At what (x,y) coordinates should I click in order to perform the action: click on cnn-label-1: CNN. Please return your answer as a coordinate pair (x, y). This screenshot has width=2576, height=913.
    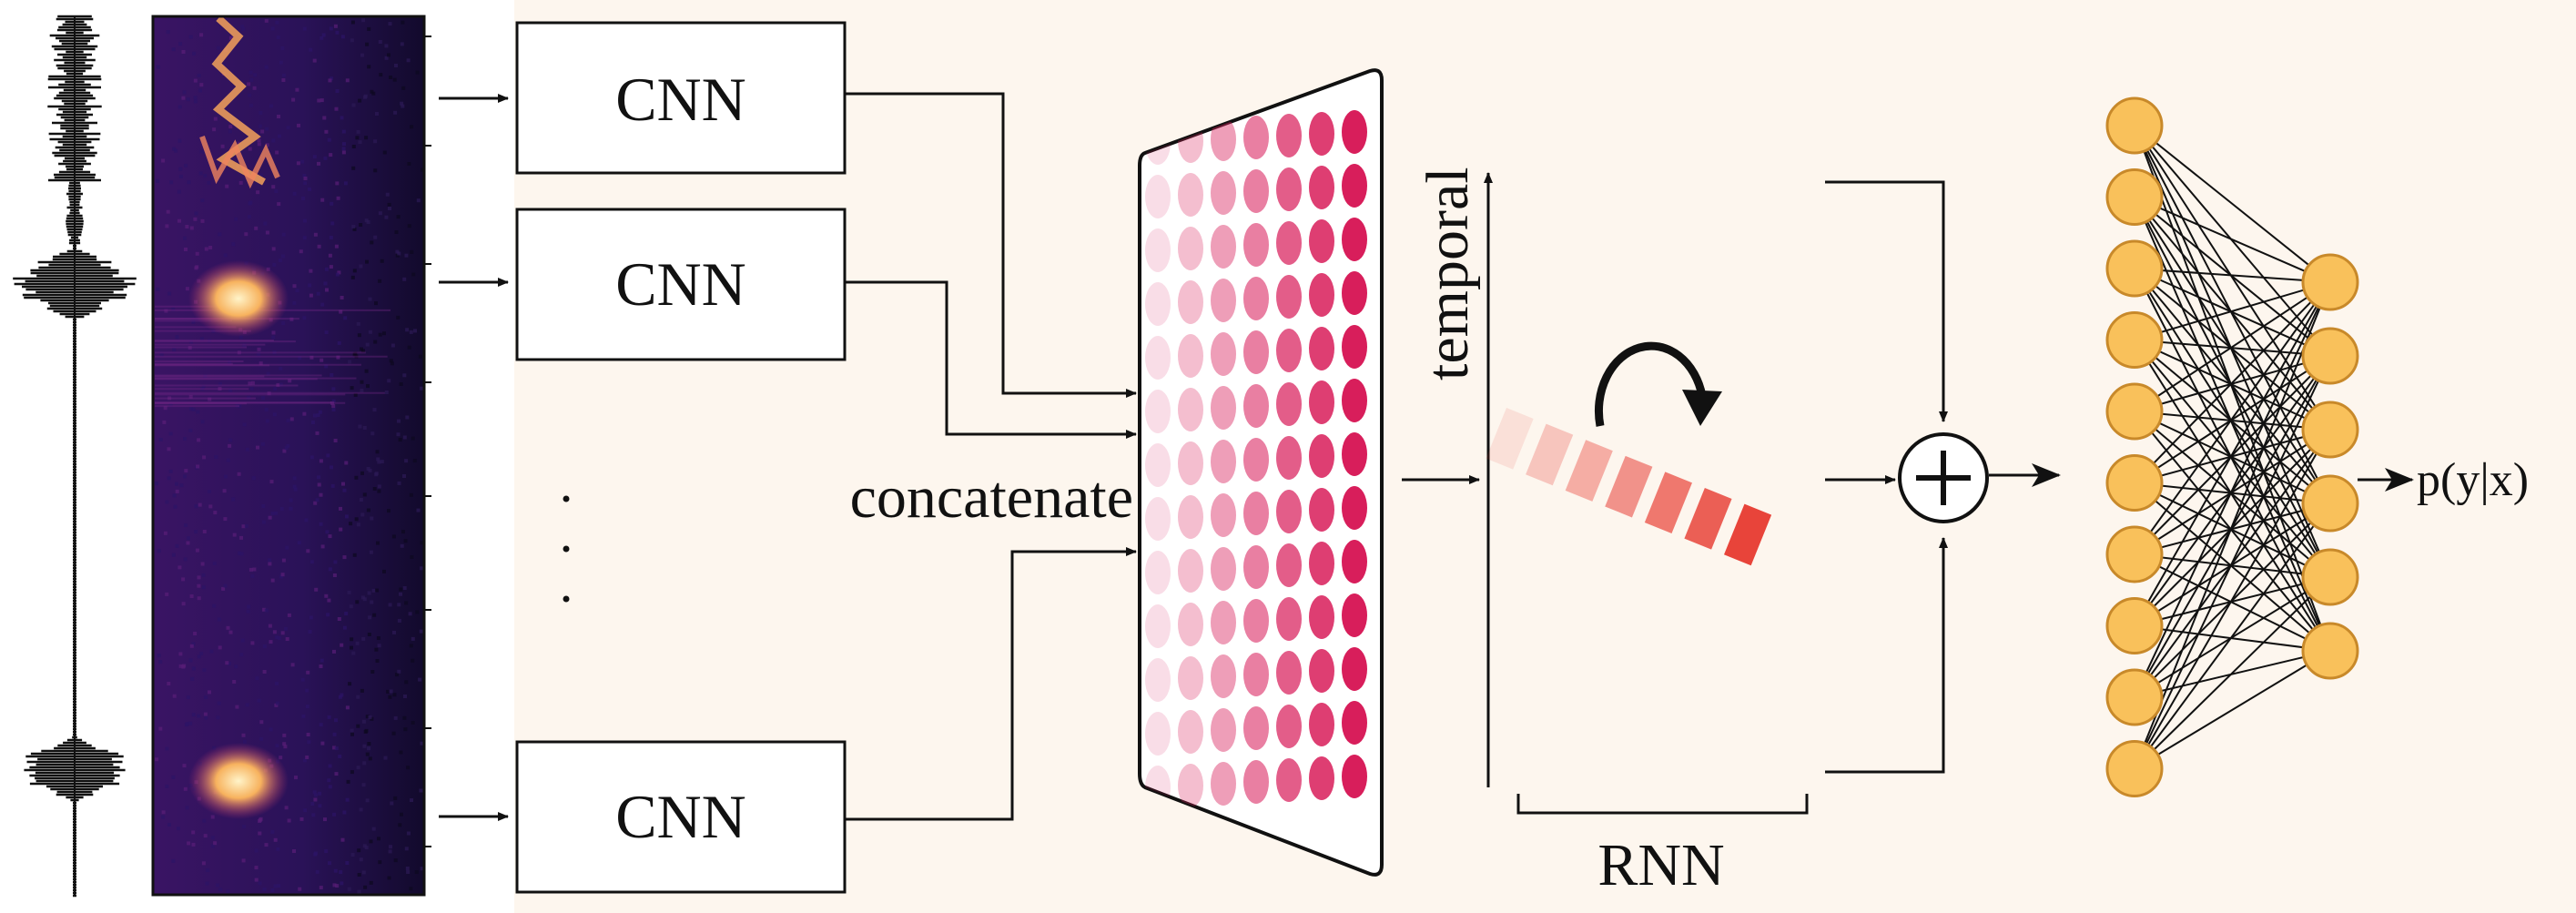
    Looking at the image, I should click on (680, 99).